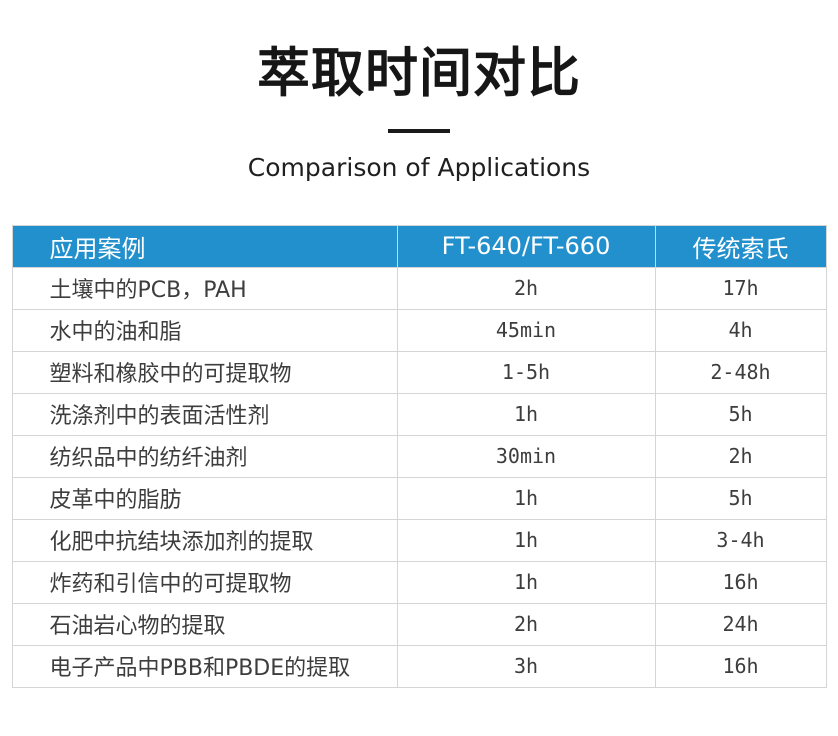  Describe the element at coordinates (204, 666) in the screenshot. I see `application-cell: 电子产品中PBB和PBDE的提取` at that location.